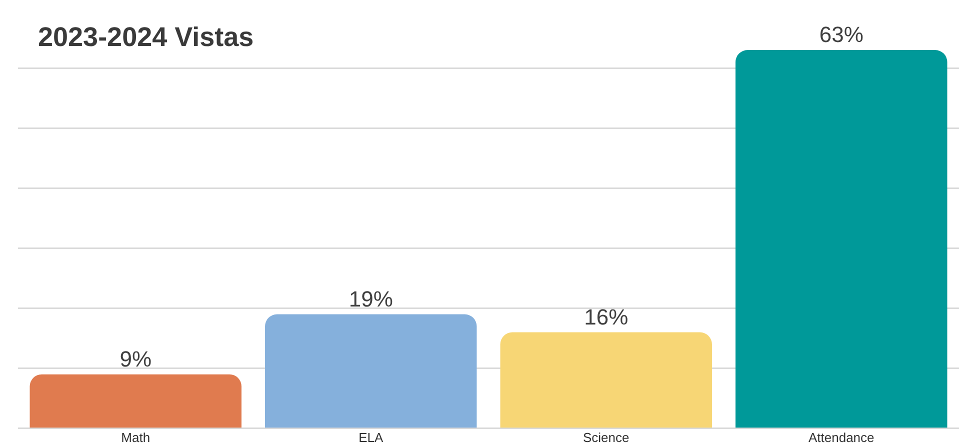  What do you see at coordinates (370, 299) in the screenshot?
I see `data-label: 19%` at bounding box center [370, 299].